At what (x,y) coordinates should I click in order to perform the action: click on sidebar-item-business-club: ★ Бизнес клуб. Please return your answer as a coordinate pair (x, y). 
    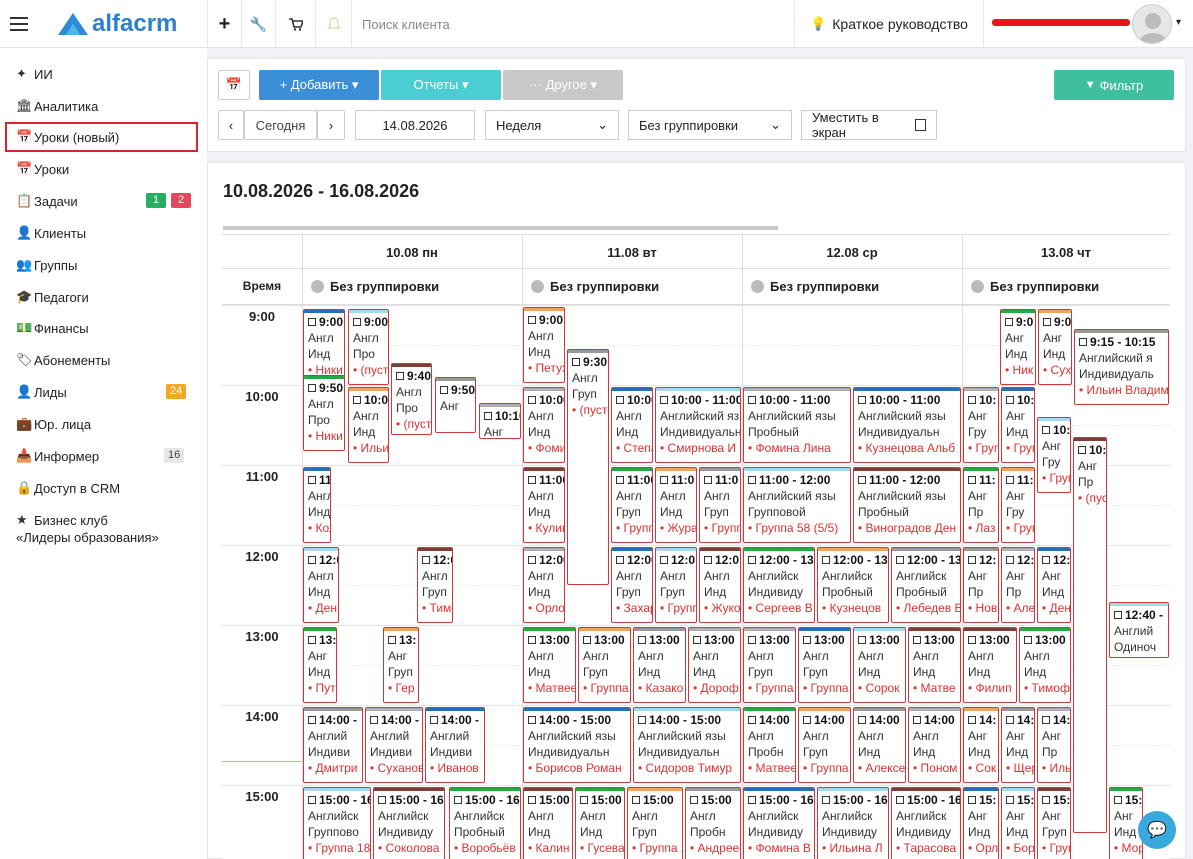
    Looking at the image, I should click on (62, 520).